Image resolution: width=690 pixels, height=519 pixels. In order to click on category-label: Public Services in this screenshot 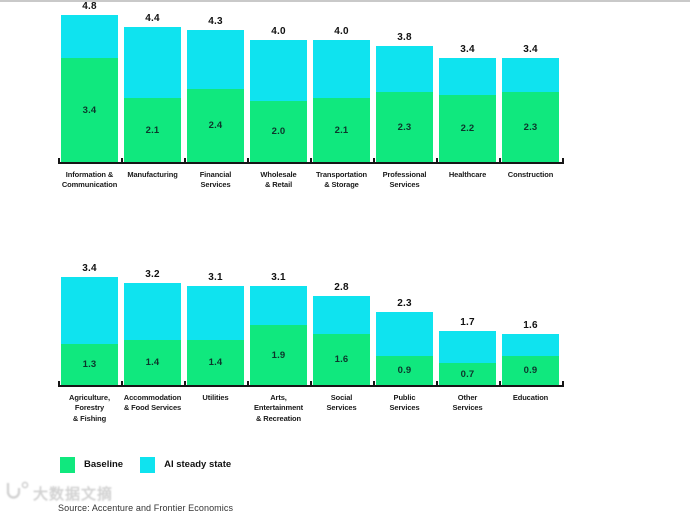, I will do `click(404, 403)`.